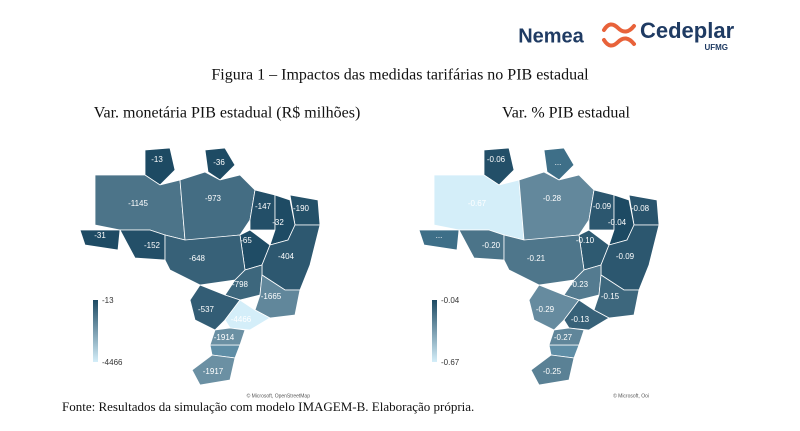  I want to click on legend-min: -4466, so click(112, 362).